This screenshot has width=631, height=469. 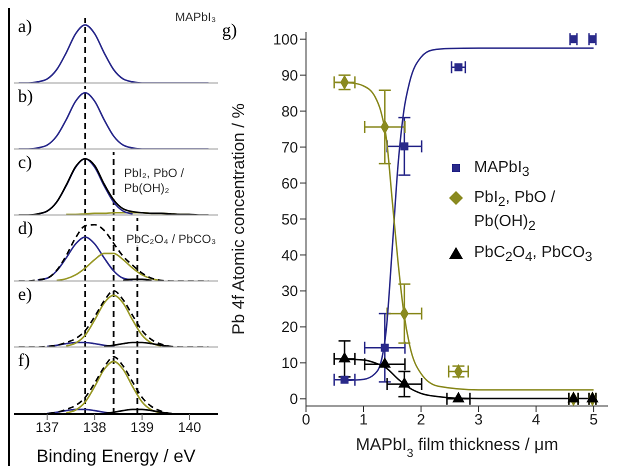 What do you see at coordinates (94, 426) in the screenshot?
I see `x-tick-label: 138` at bounding box center [94, 426].